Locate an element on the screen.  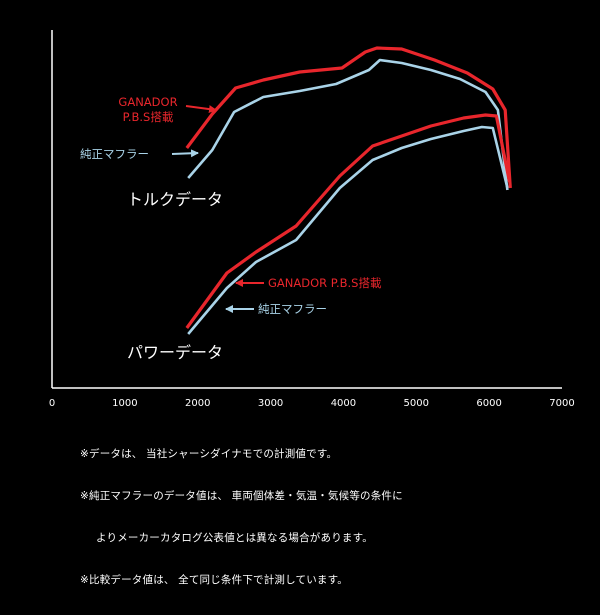
torque-ganador-label-line2: P.B.S搭載 is located at coordinates (148, 117).